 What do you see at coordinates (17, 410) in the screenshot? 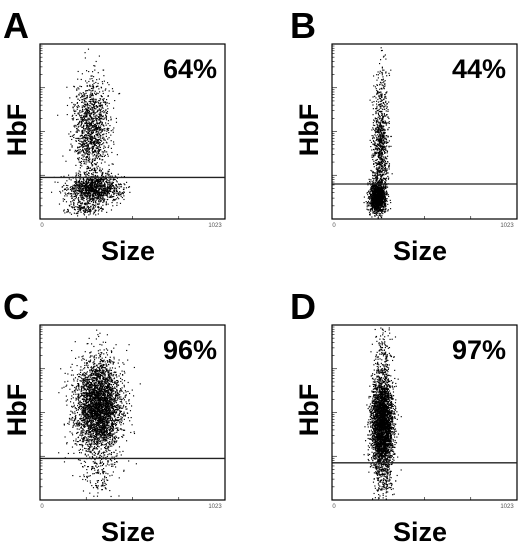
I see `y-axis-label: HbF` at bounding box center [17, 410].